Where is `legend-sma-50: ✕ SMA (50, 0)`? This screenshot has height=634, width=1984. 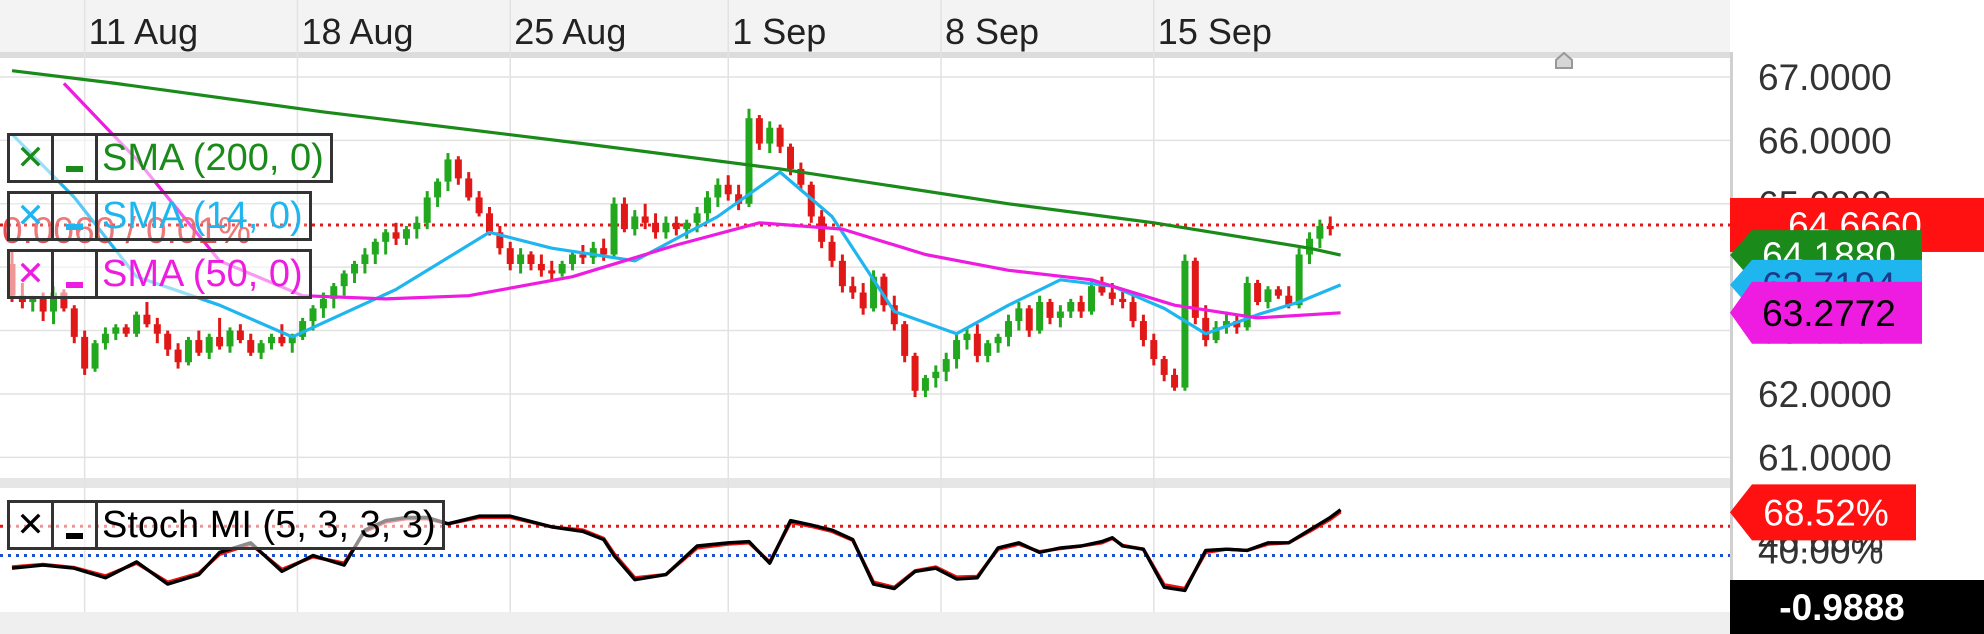
legend-sma-50: ✕ SMA (50, 0) is located at coordinates (159, 274).